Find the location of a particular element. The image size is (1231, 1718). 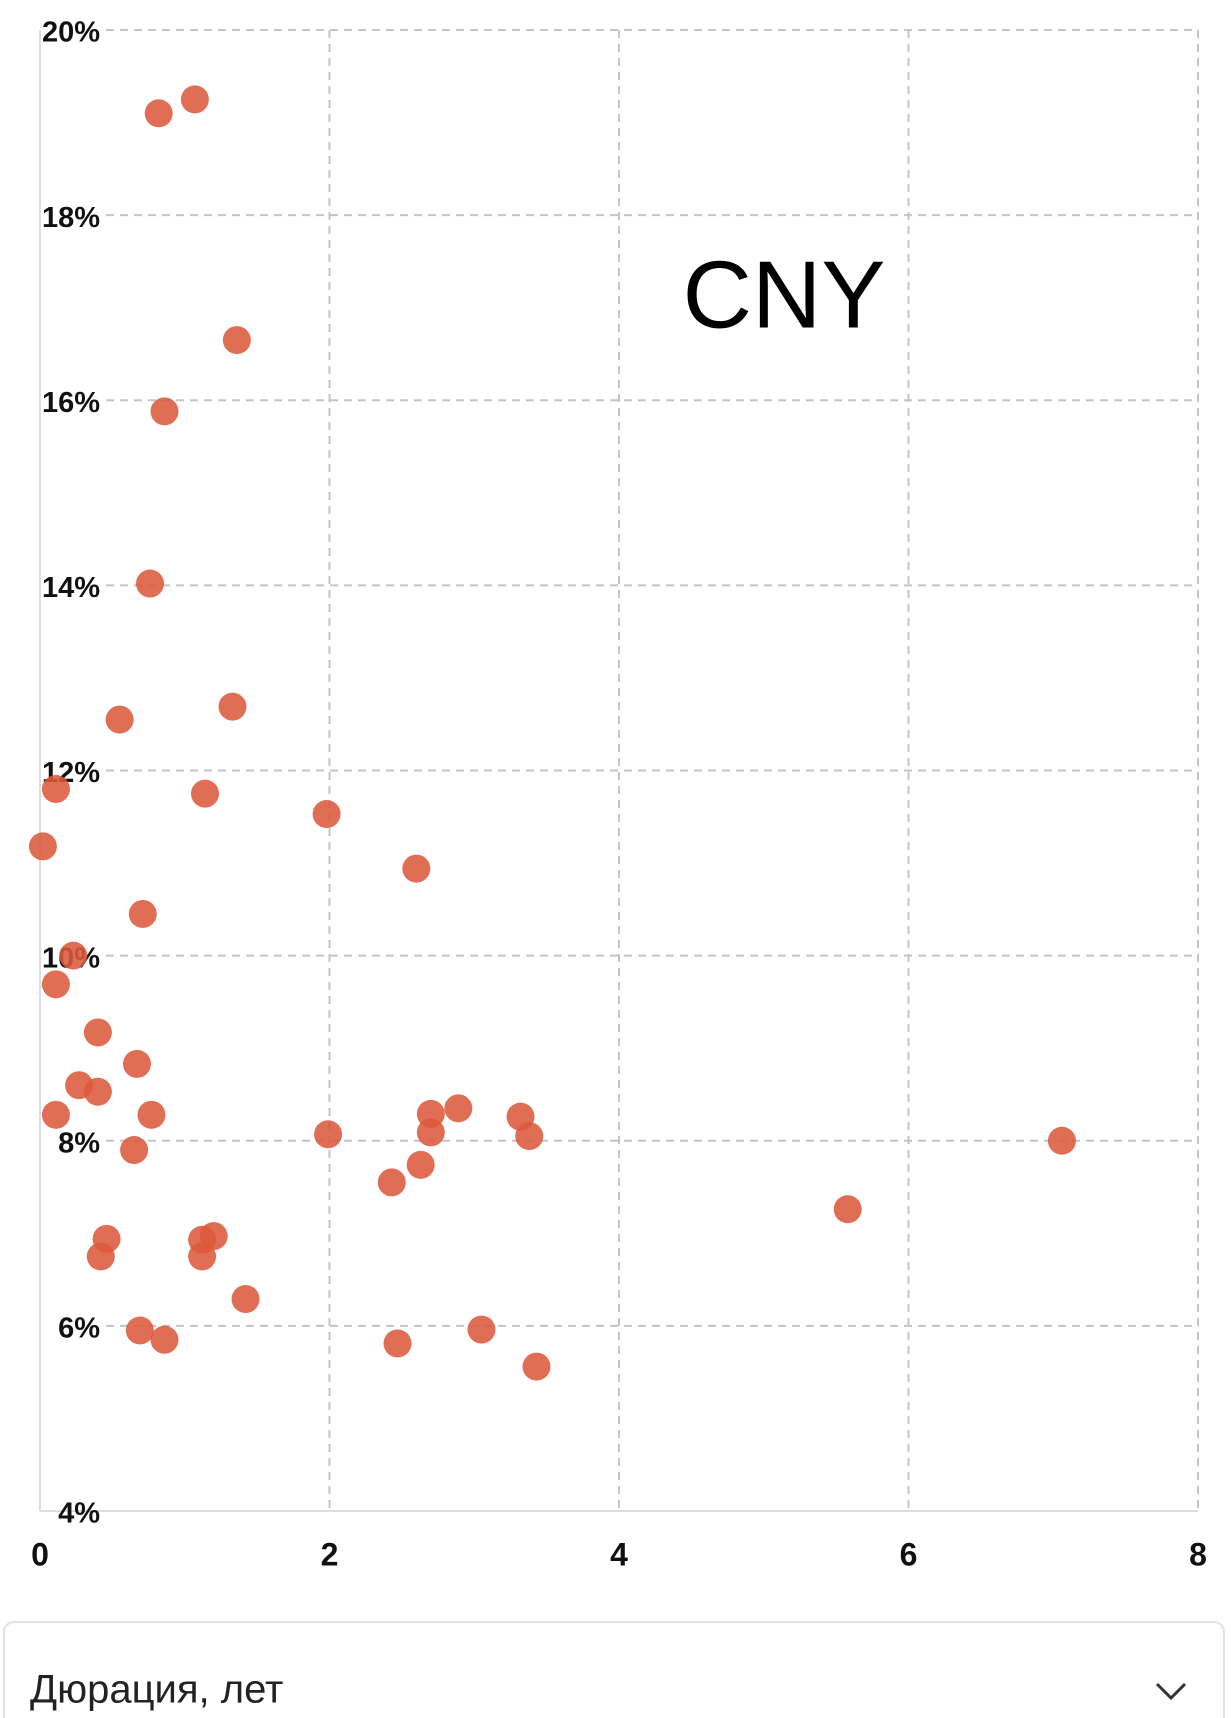

selector-label: Дюрация, лет is located at coordinates (156, 1690).